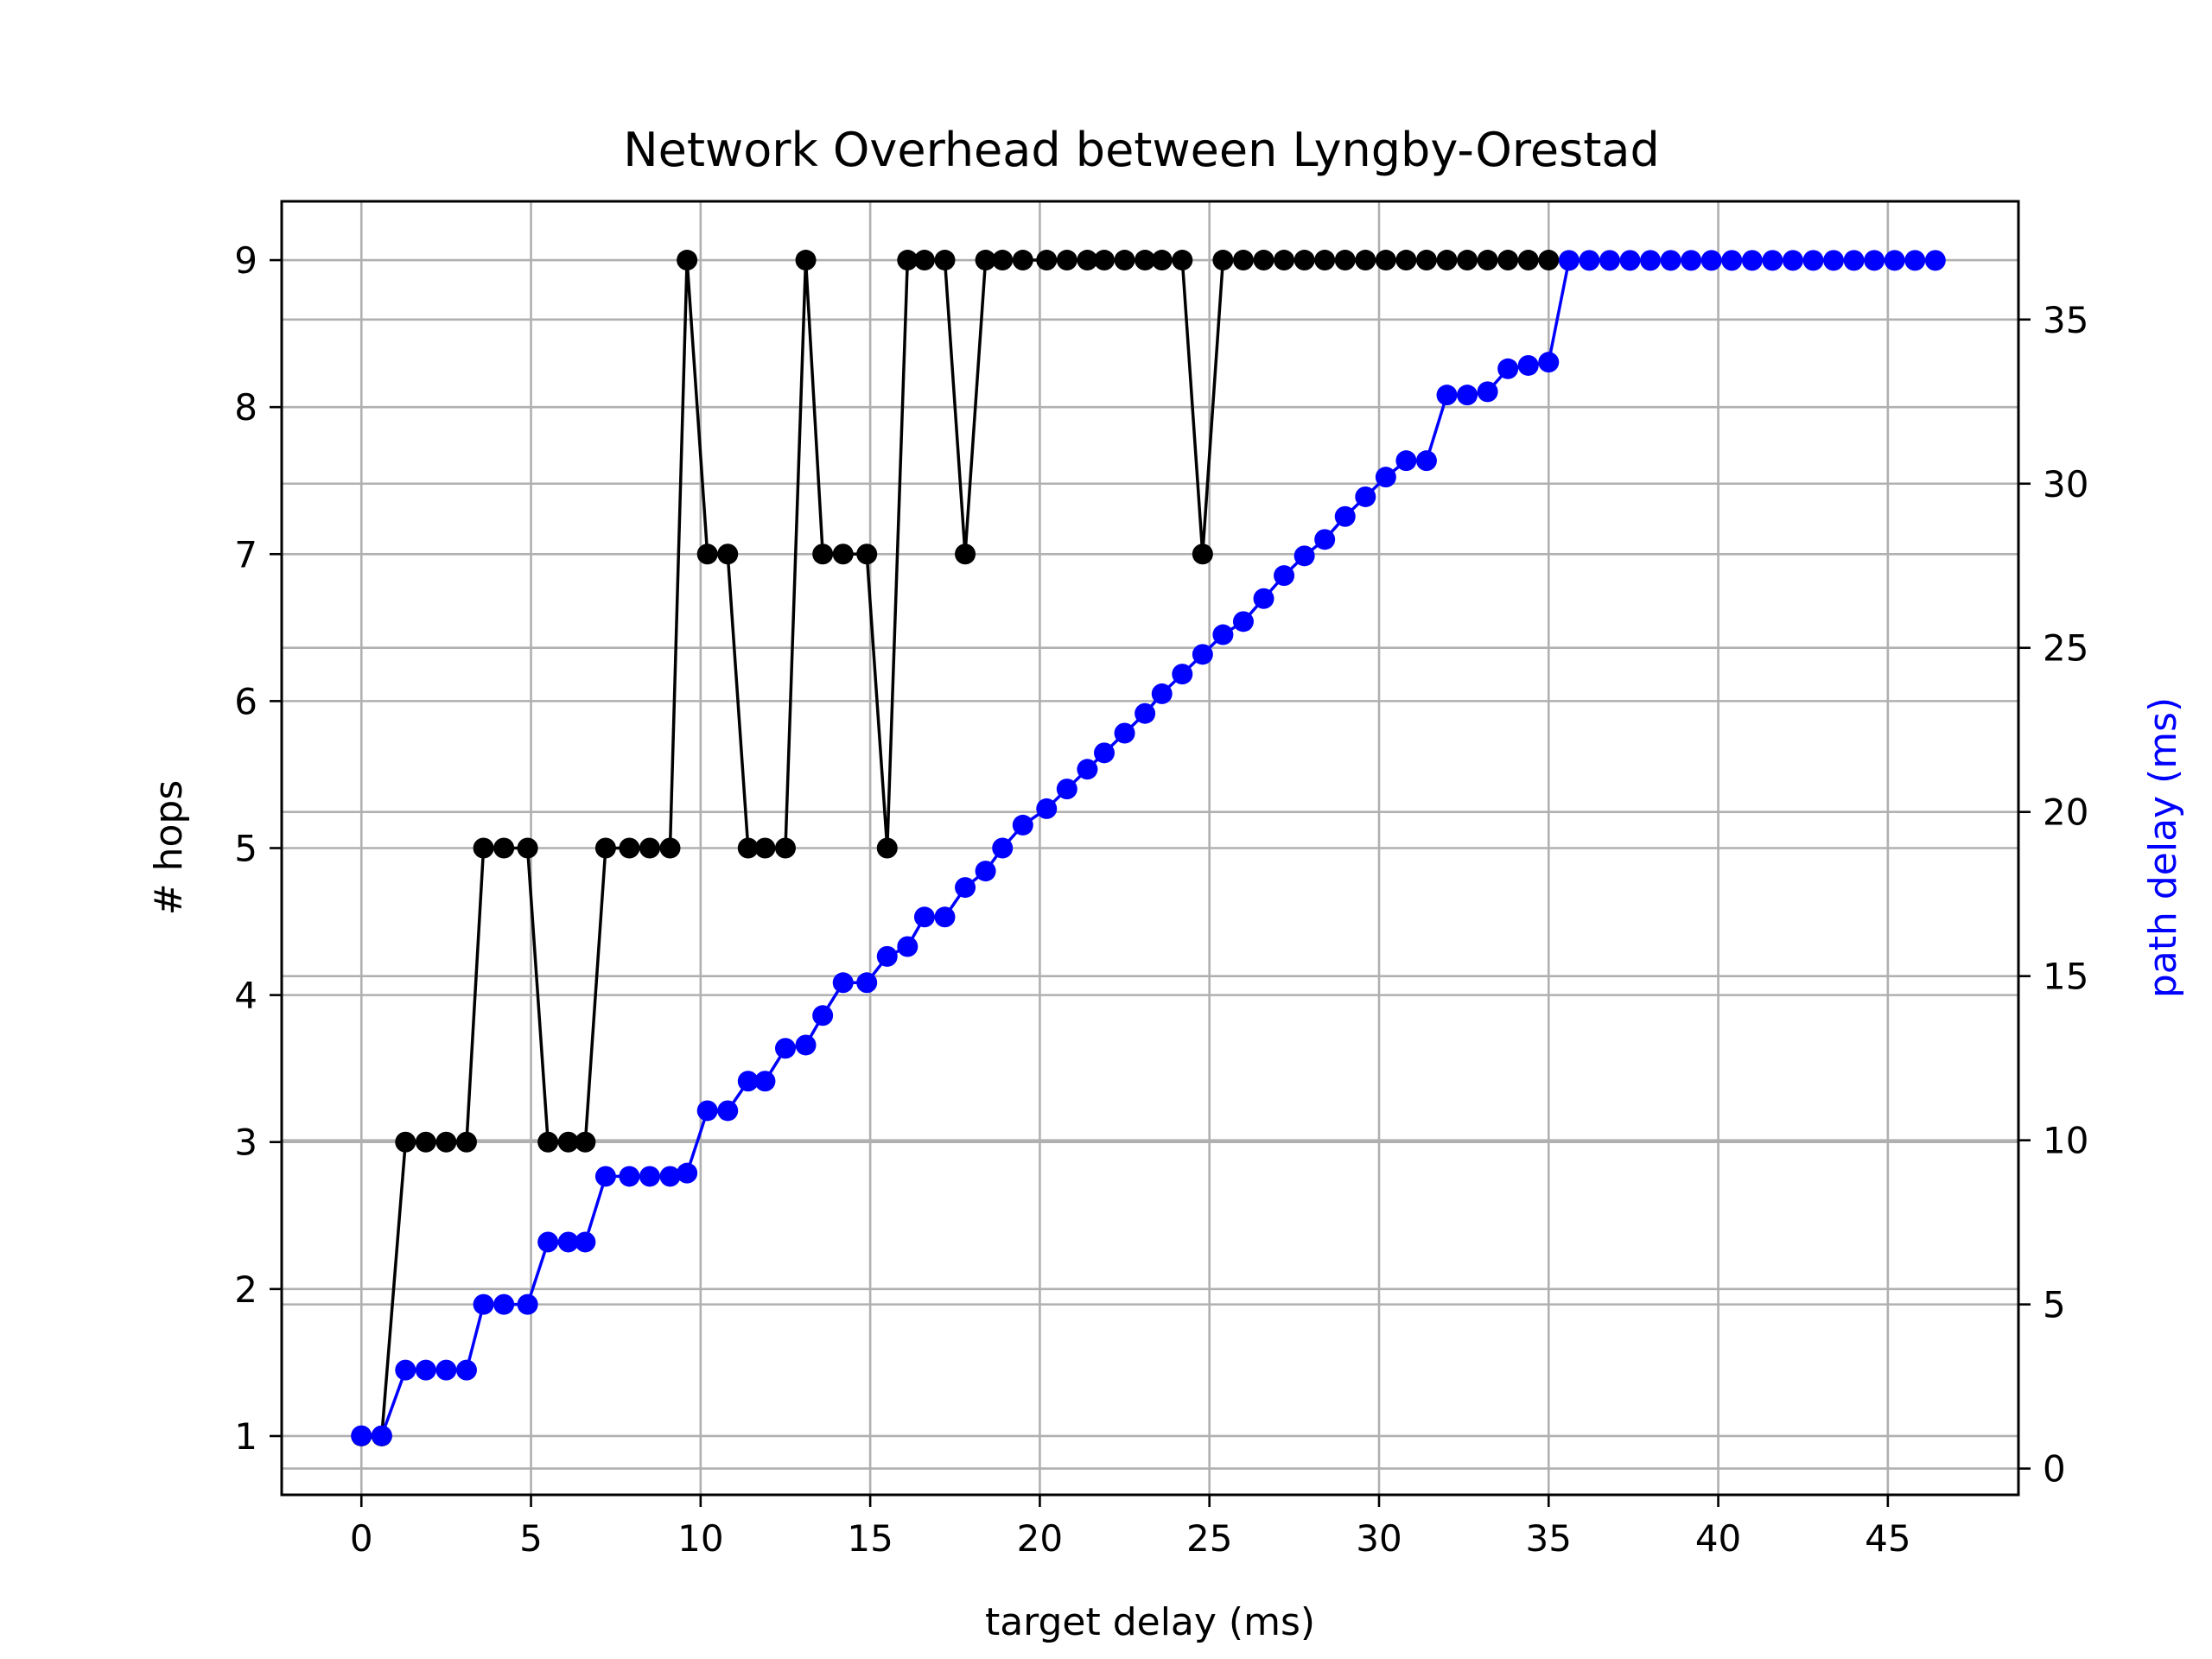 Image resolution: width=2212 pixels, height=1659 pixels. I want to click on left-y-tick-label: 7, so click(245, 554).